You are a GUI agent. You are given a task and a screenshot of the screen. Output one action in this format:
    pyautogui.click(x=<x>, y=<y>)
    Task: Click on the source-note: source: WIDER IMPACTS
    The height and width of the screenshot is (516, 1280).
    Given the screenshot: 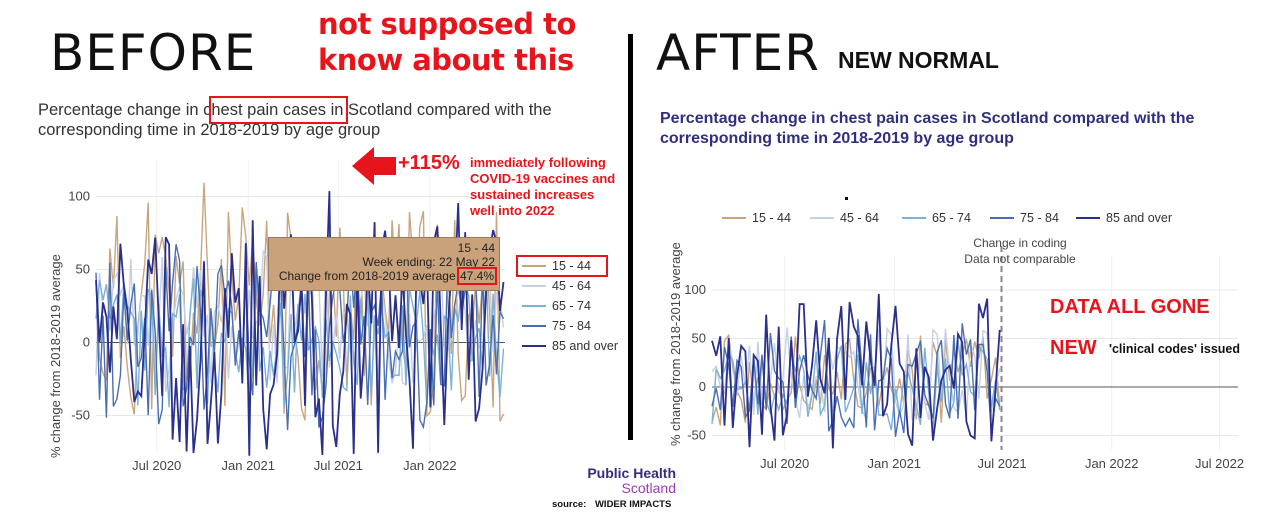 What is the action you would take?
    pyautogui.click(x=611, y=504)
    